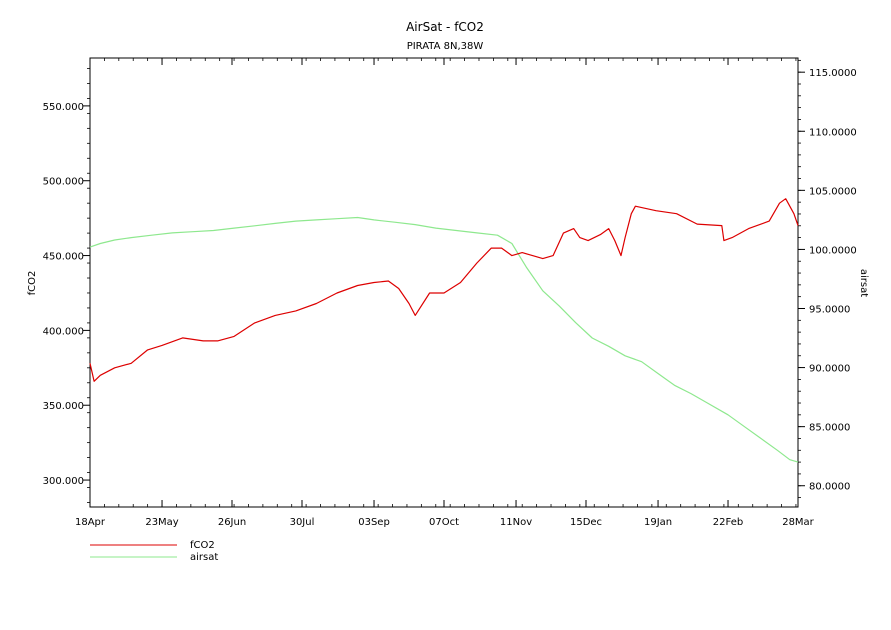 This screenshot has width=891, height=630. What do you see at coordinates (374, 522) in the screenshot?
I see `x-tick-label: 03Sep` at bounding box center [374, 522].